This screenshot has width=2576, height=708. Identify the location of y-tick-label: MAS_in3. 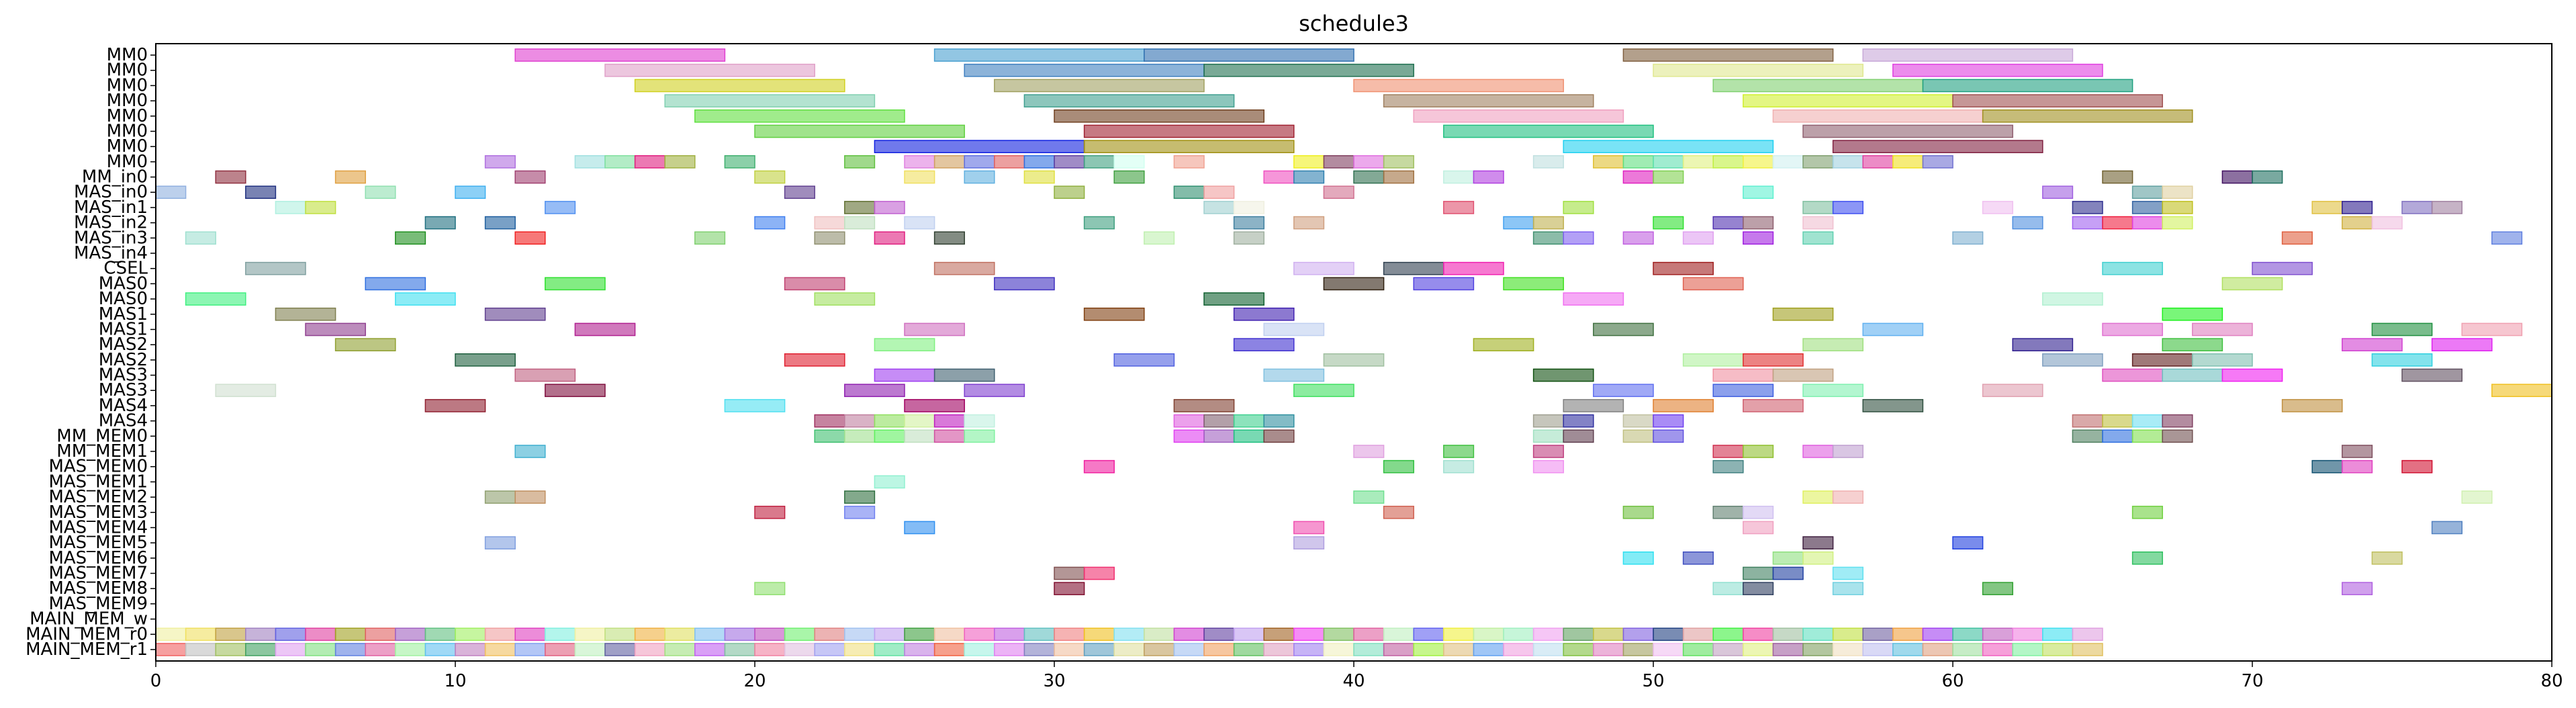
(111, 238).